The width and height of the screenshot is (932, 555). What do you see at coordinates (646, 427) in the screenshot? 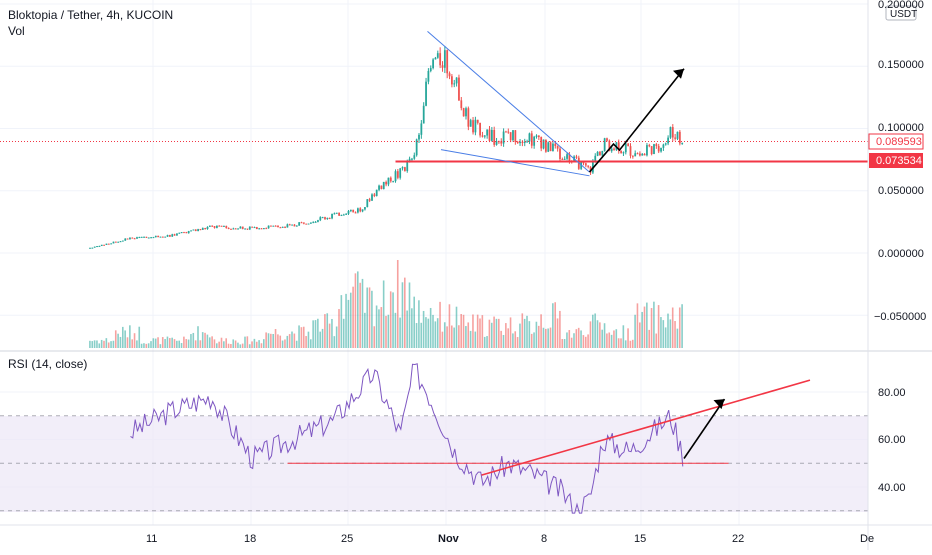
I see `rsi-trendline` at bounding box center [646, 427].